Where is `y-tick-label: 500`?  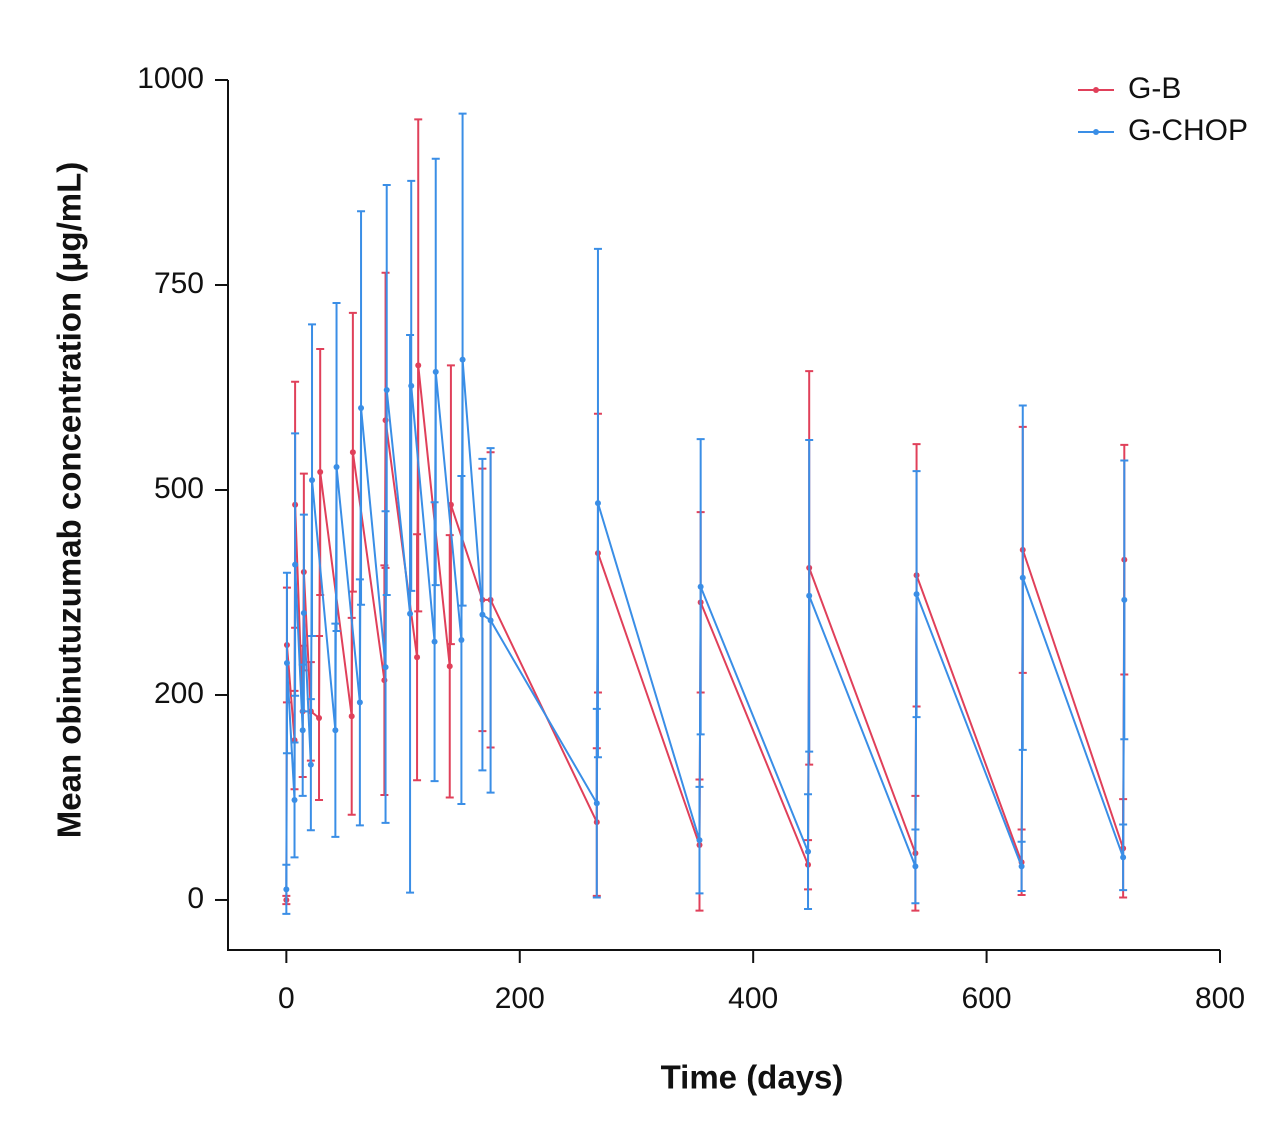
y-tick-label: 500 is located at coordinates (179, 488).